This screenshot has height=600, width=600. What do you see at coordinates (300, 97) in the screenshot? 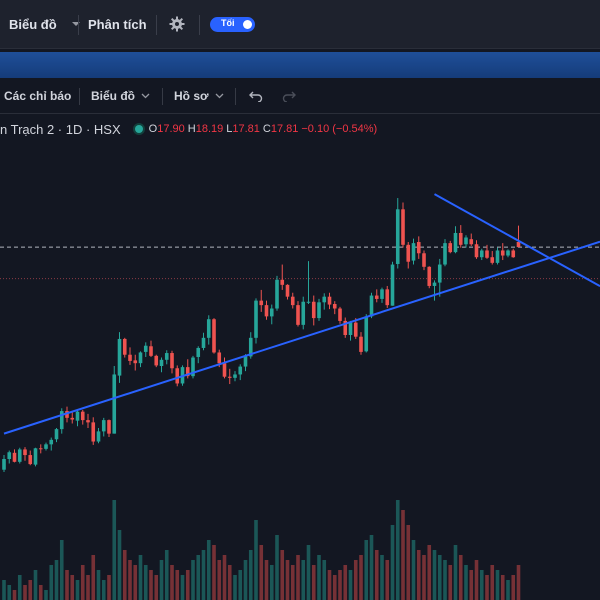
I see `chart-toolbar: Các chỉ báo Biểu đồ Hồ sơ` at bounding box center [300, 97].